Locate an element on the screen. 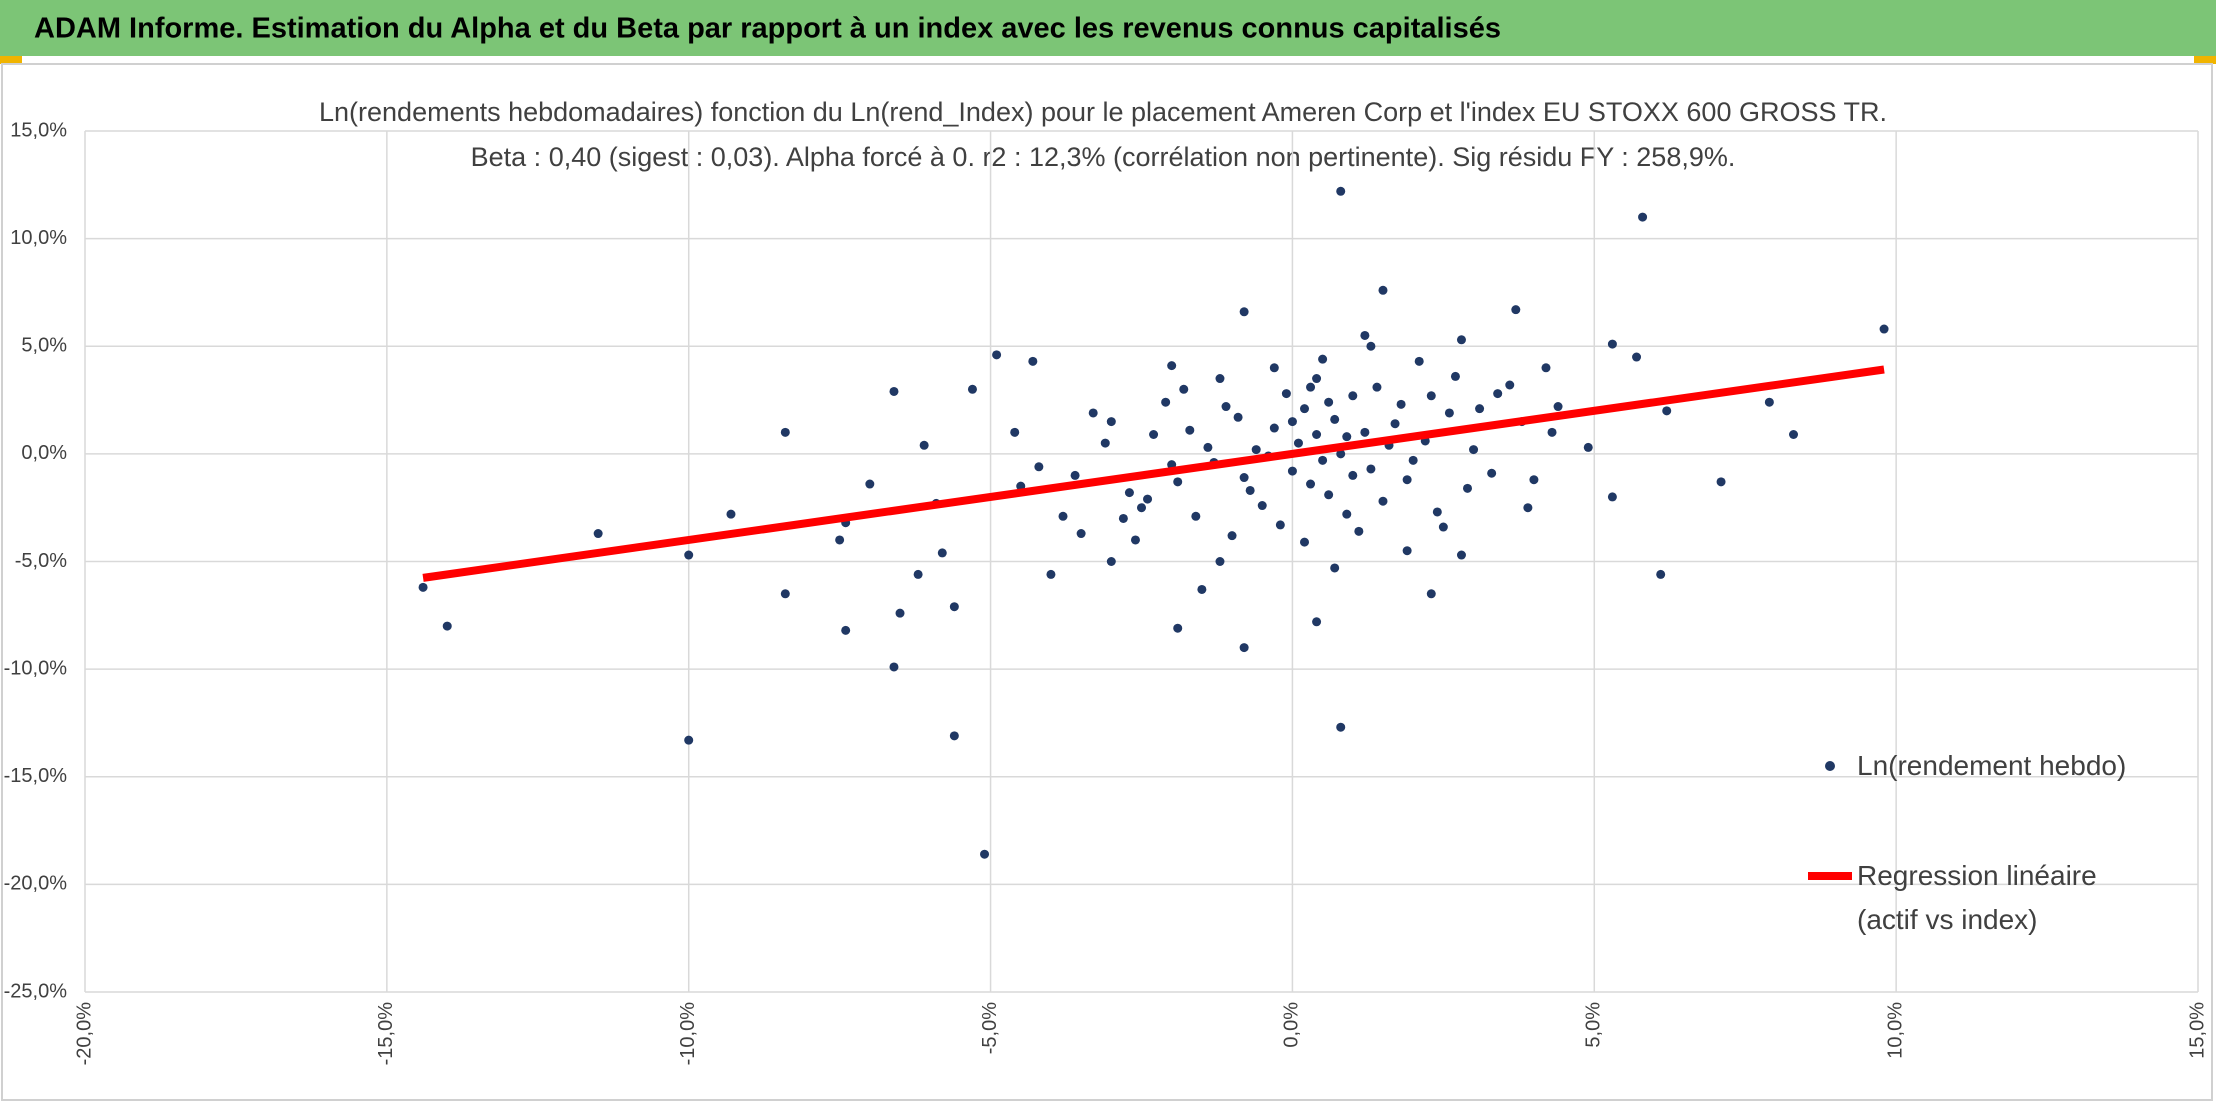 This screenshot has height=1109, width=2216. y-tick-label: 10,0% is located at coordinates (38, 238).